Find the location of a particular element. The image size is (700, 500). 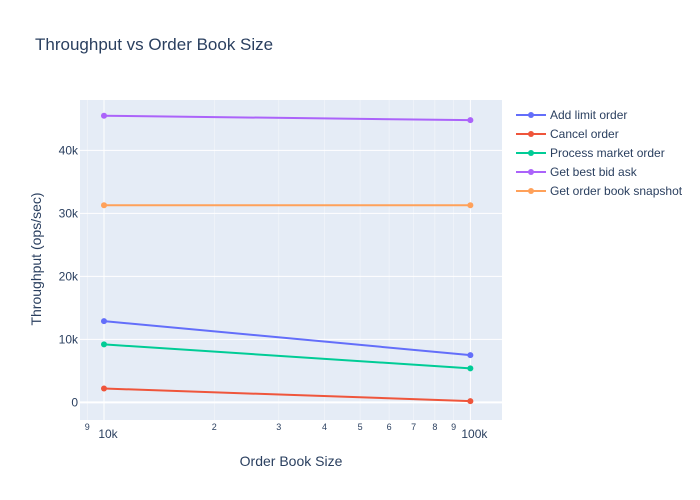

x-minor-tick-label: 6 is located at coordinates (389, 427).